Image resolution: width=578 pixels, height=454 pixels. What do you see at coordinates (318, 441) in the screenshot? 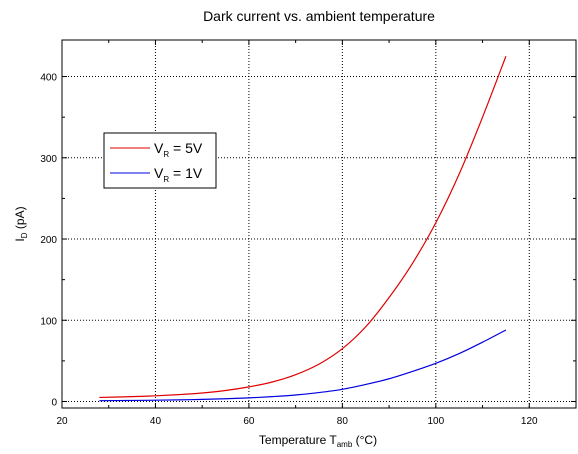
I see `x-axis-label: Temperature Tamb (°C)` at bounding box center [318, 441].